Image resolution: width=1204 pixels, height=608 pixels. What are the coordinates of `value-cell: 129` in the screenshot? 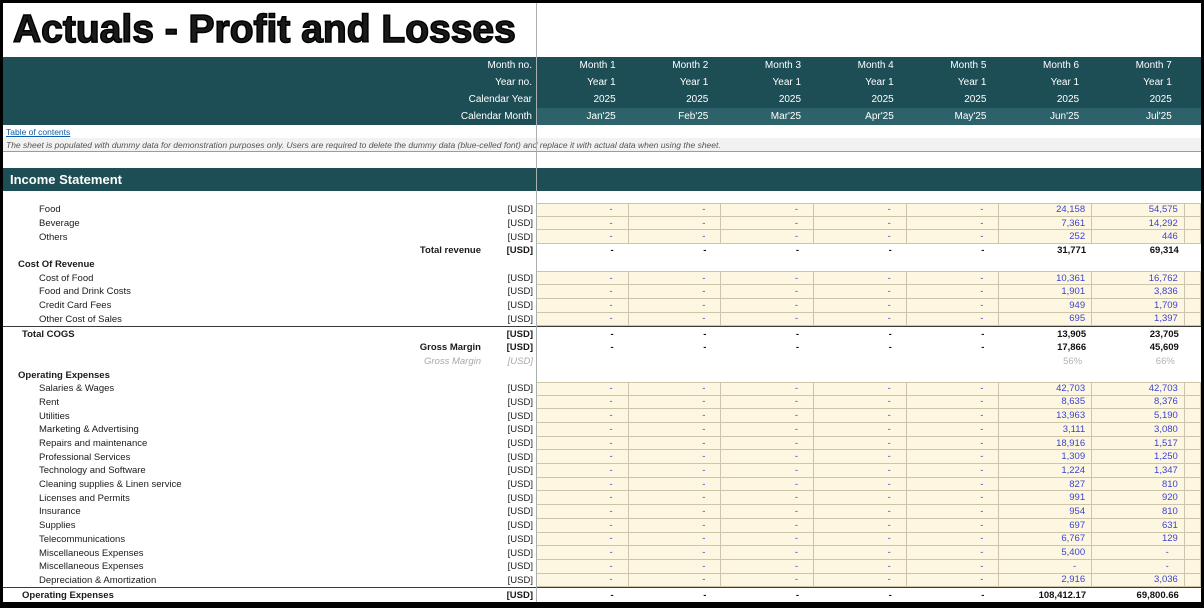 It's located at (1138, 539).